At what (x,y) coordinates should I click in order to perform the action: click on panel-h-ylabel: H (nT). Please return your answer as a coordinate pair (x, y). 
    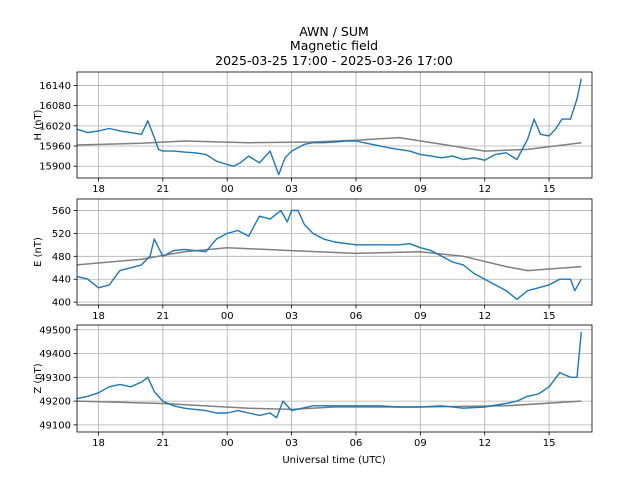
    Looking at the image, I should click on (38, 124).